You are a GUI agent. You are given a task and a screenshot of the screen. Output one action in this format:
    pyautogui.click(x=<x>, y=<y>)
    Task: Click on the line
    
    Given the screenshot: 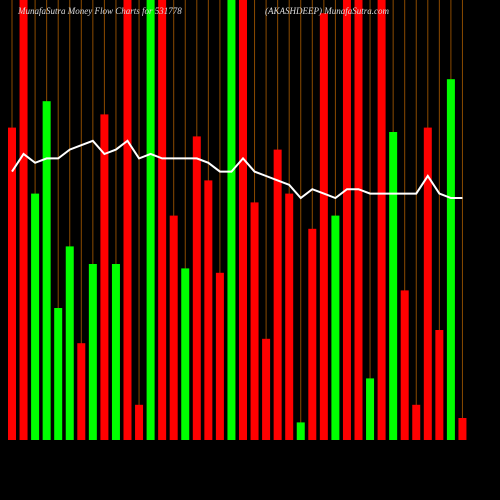 What is the action you would take?
    pyautogui.click(x=237, y=169)
    